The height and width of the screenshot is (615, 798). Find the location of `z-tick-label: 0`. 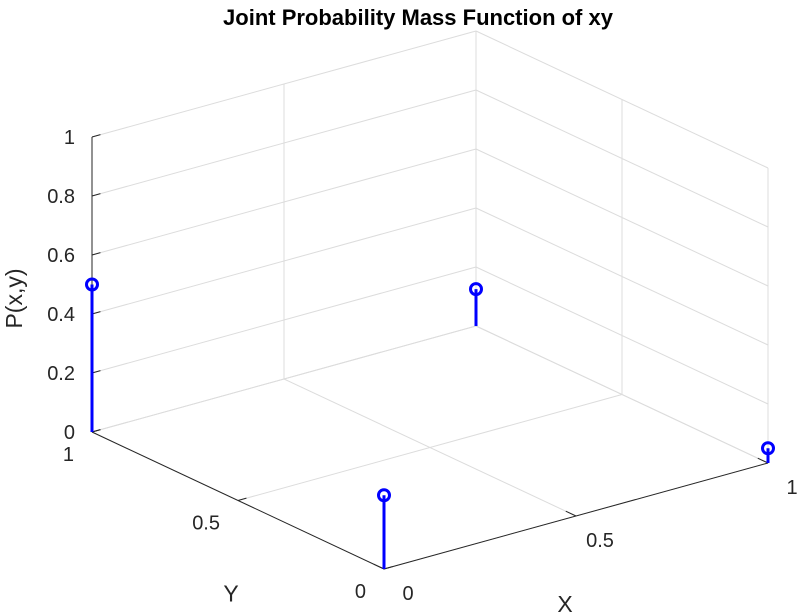

z-tick-label: 0 is located at coordinates (69, 433).